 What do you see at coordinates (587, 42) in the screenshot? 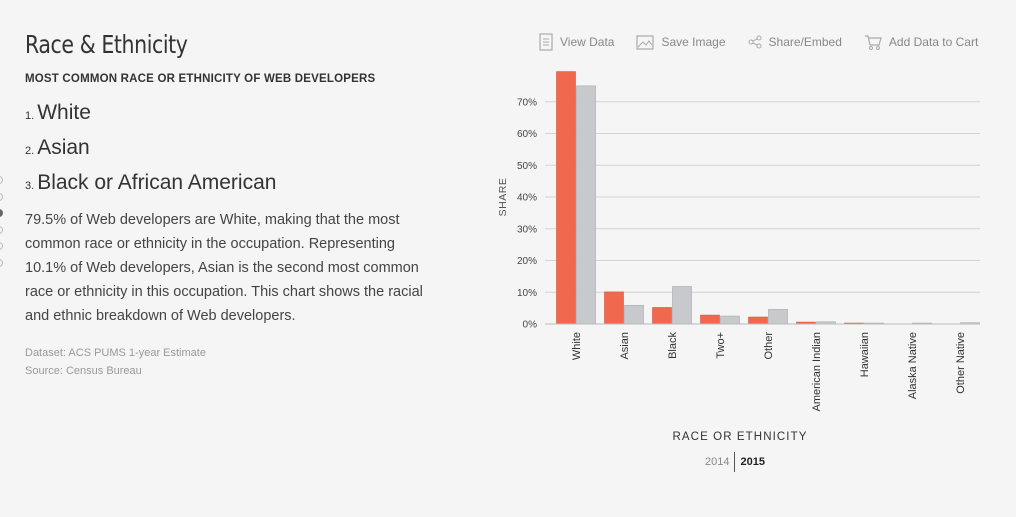
I see `view-data-label: View Data` at bounding box center [587, 42].